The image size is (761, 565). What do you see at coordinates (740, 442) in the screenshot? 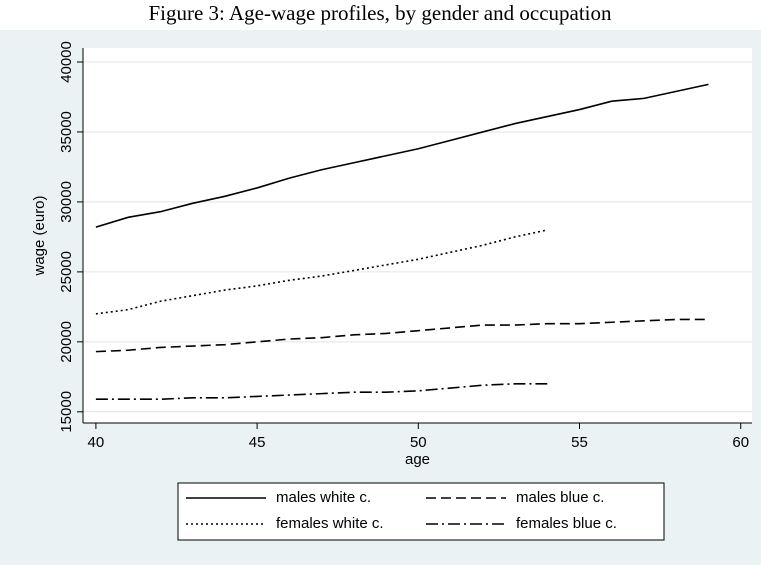
I see `x-tick-label: 60` at bounding box center [740, 442].